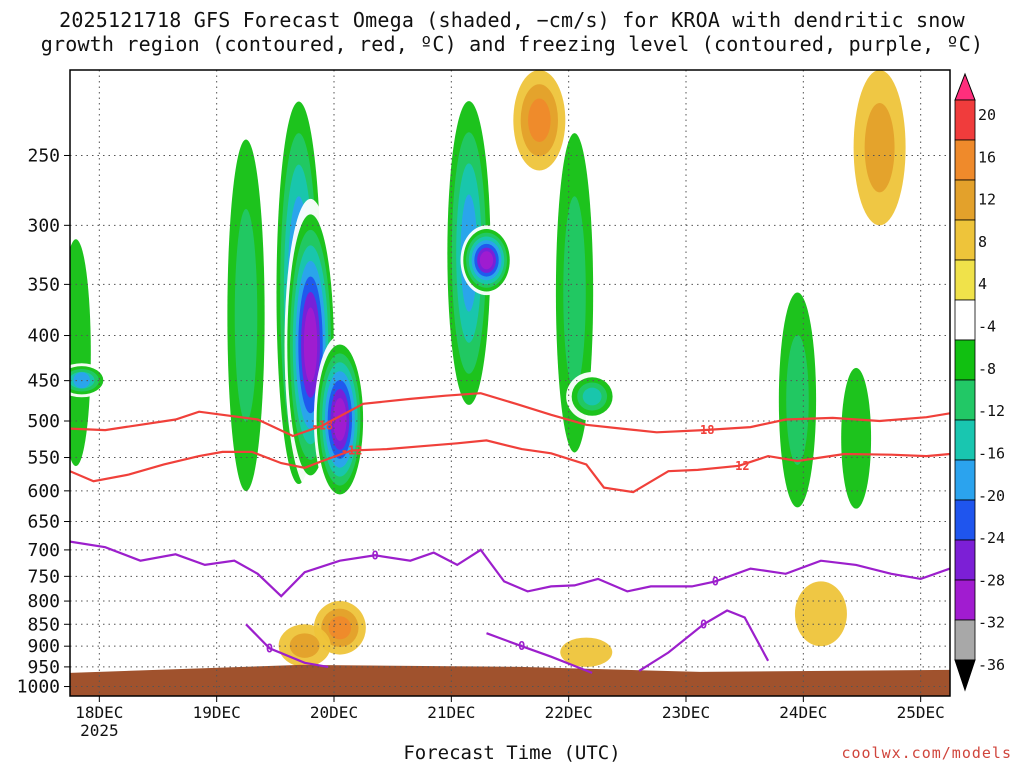  What do you see at coordinates (334, 712) in the screenshot?
I see `x-tick-label-20DEC: 20DEC` at bounding box center [334, 712].